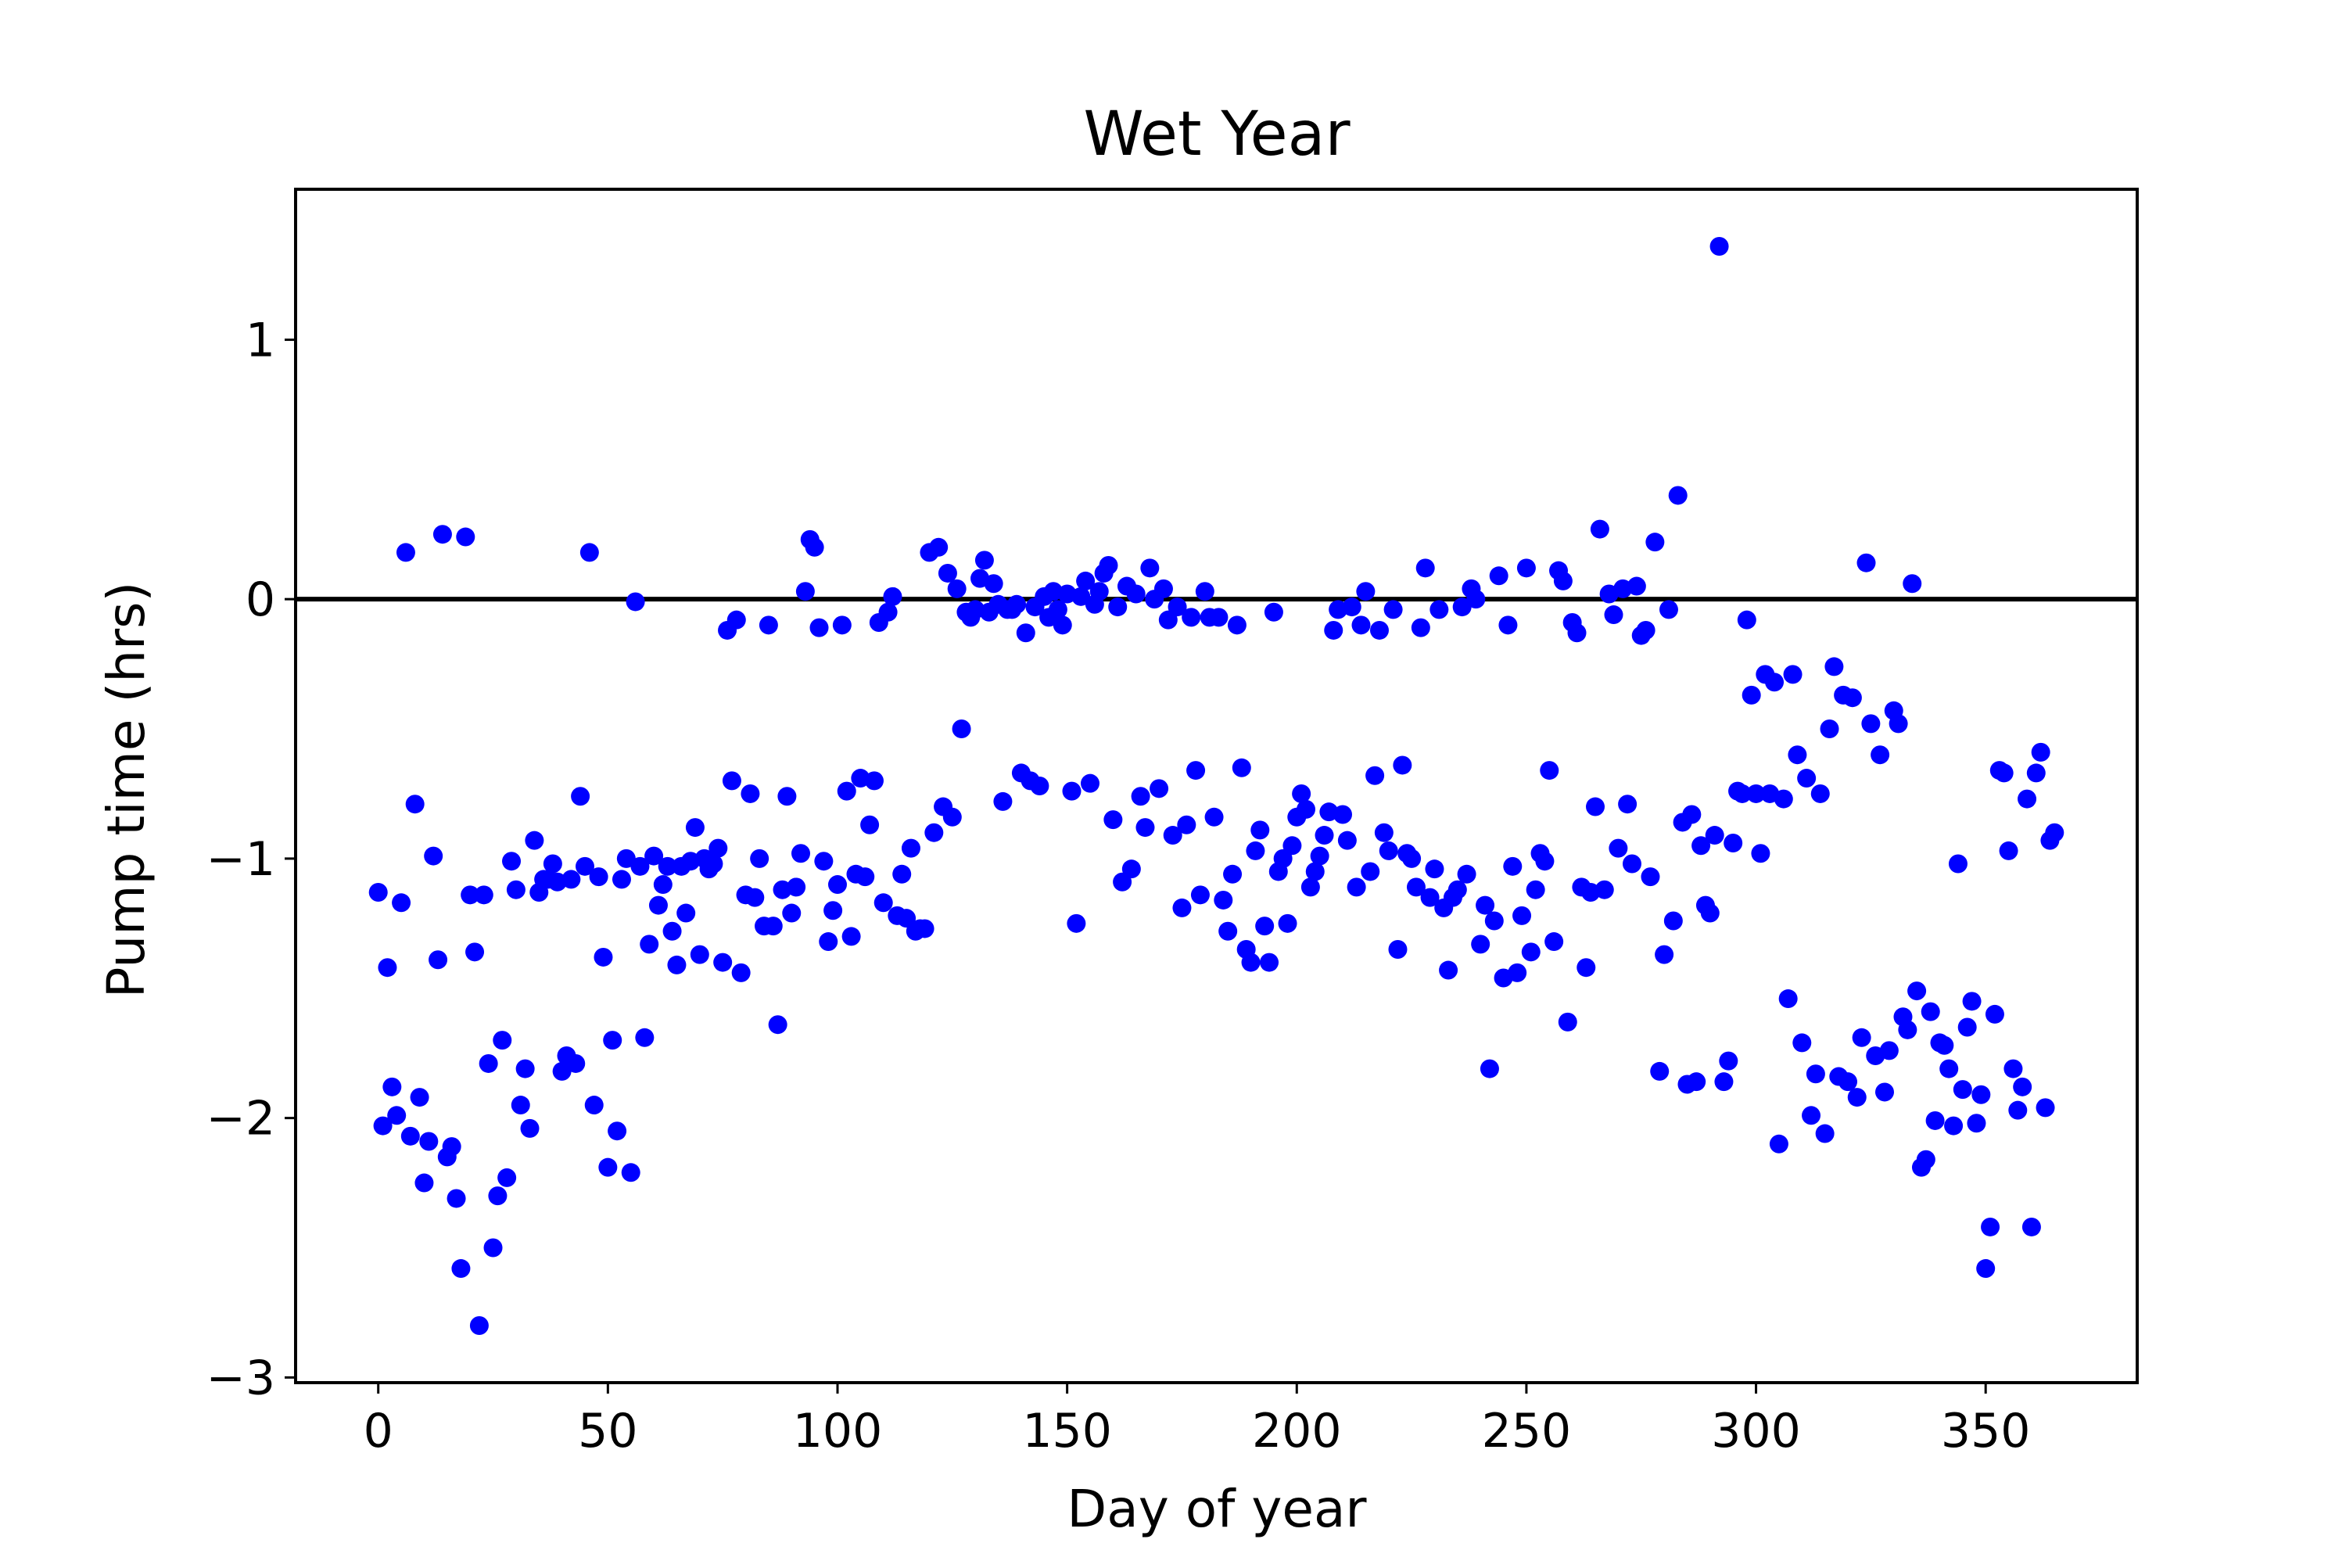  What do you see at coordinates (126, 790) in the screenshot?
I see `y-axis-label: Pump time (hrs)` at bounding box center [126, 790].